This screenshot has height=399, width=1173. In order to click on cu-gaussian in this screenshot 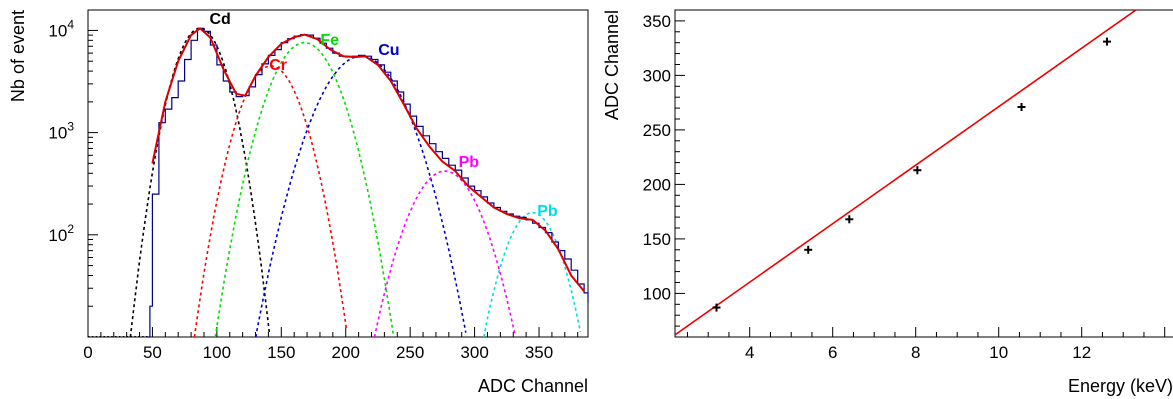, I will do `click(361, 196)`.